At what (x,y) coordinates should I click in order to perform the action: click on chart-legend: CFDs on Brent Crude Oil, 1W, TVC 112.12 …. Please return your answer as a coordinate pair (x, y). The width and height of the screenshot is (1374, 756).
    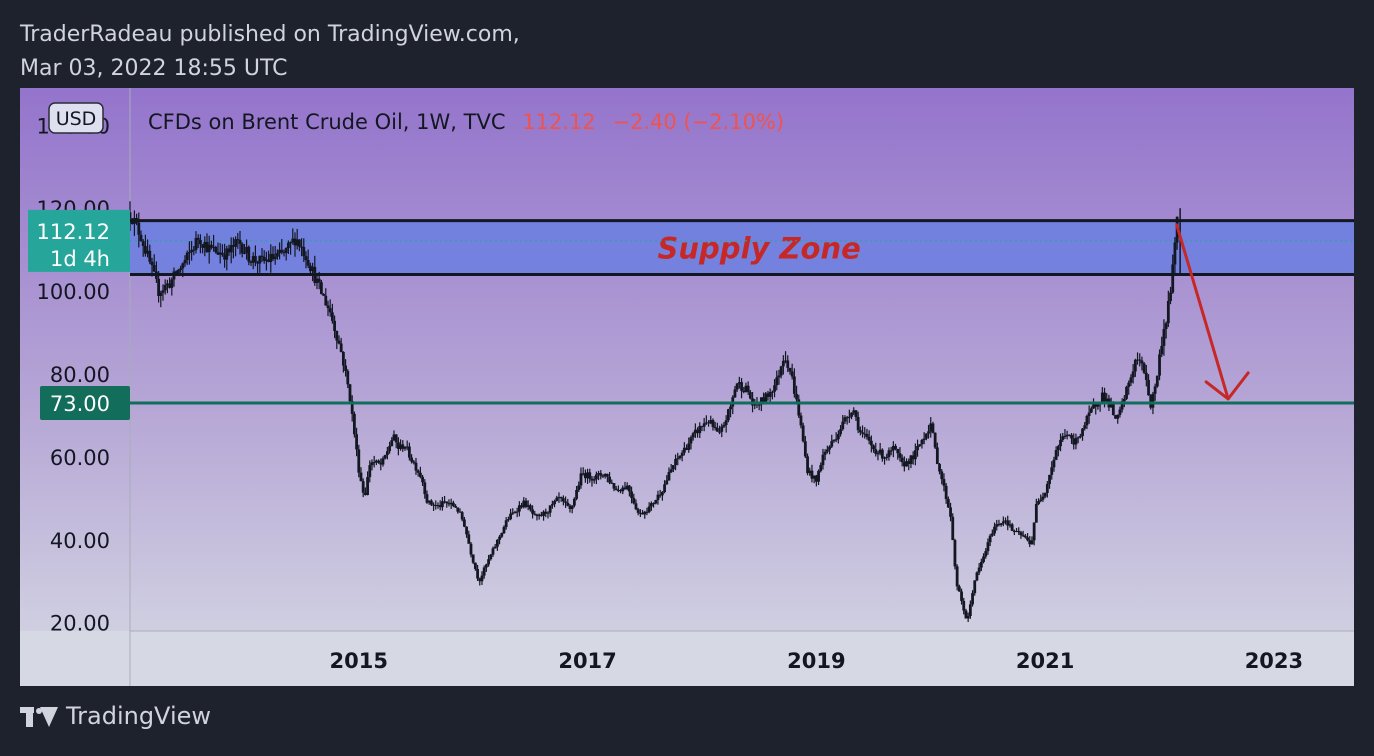
    Looking at the image, I should click on (466, 122).